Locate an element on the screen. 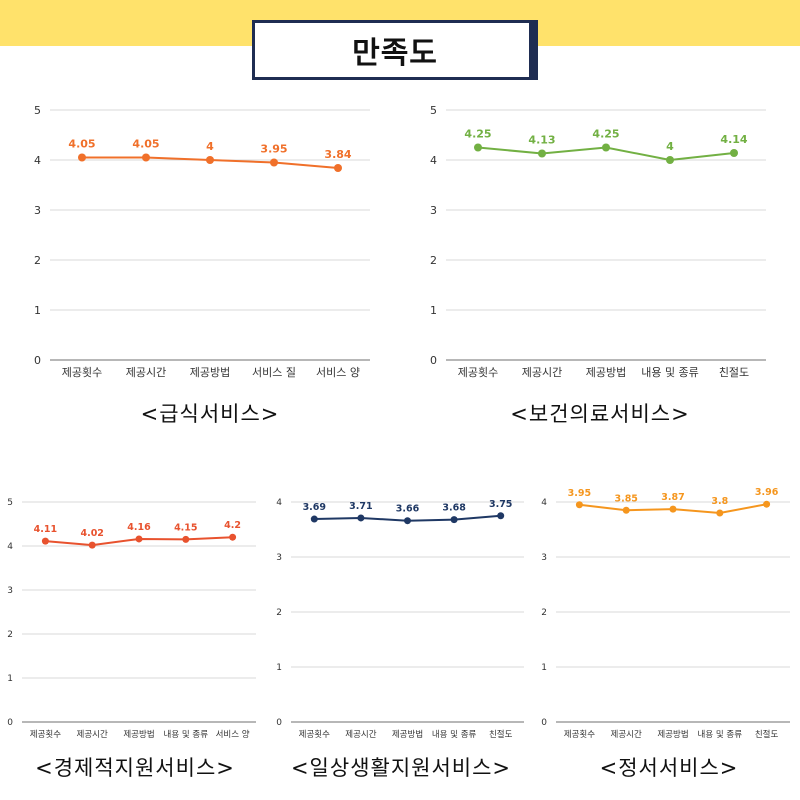 This screenshot has height=800, width=800. data-label: 3.8 is located at coordinates (719, 501).